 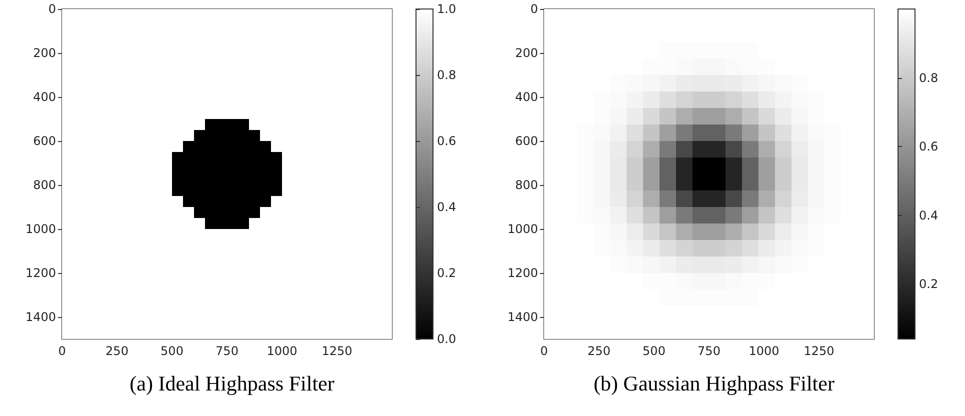 I want to click on text: (b) Gaussian Highpass Filter, so click(x=714, y=384).